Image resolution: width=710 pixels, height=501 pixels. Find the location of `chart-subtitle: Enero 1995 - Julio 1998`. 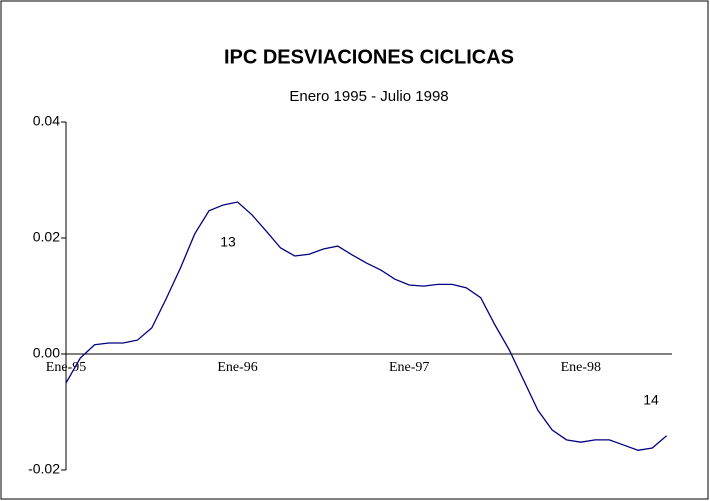

chart-subtitle: Enero 1995 - Julio 1998 is located at coordinates (368, 96).